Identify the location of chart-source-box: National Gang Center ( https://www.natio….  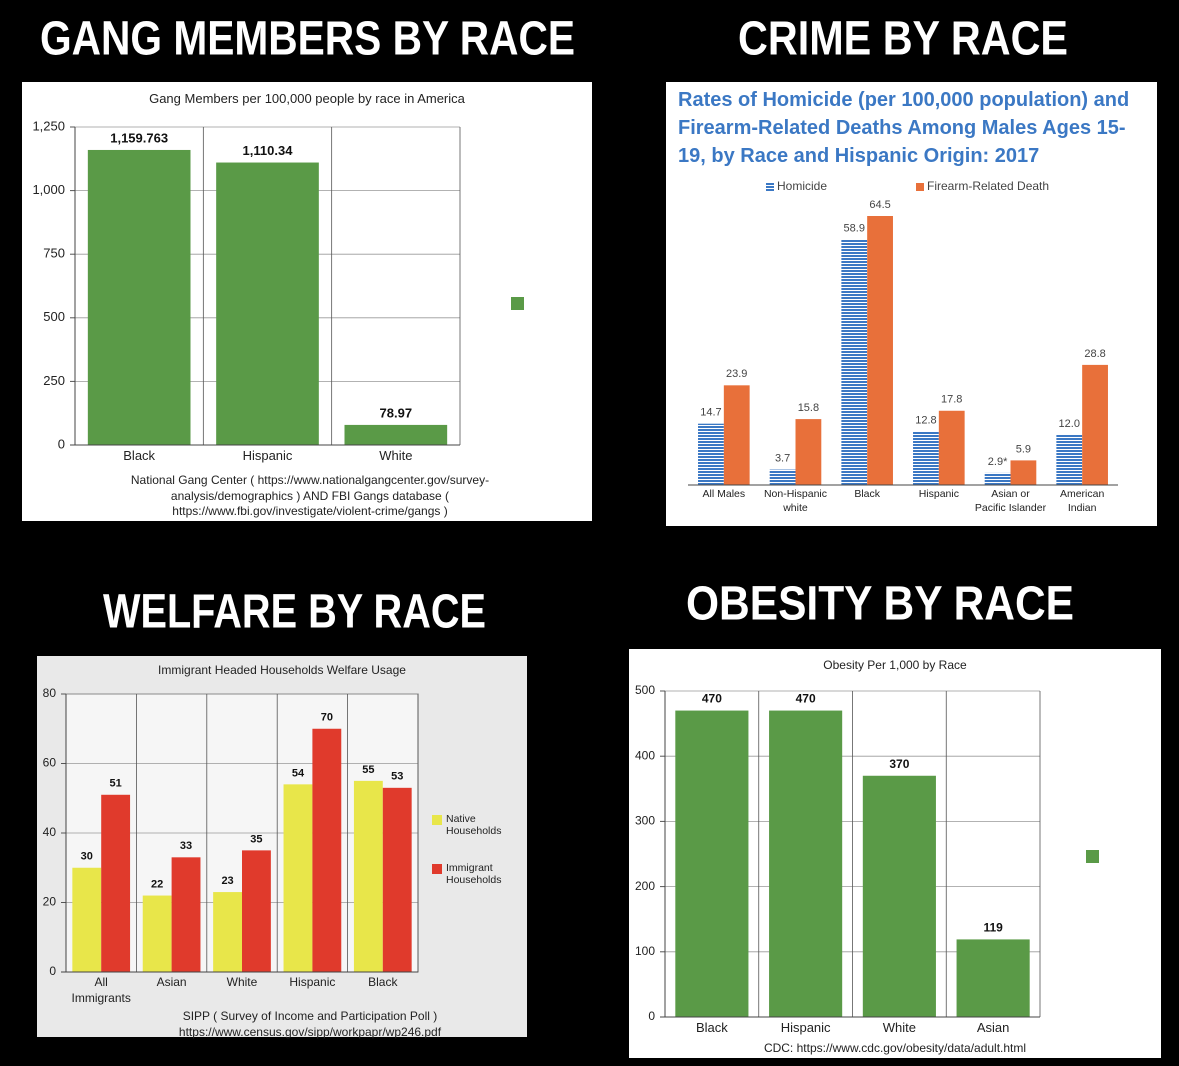
(310, 495).